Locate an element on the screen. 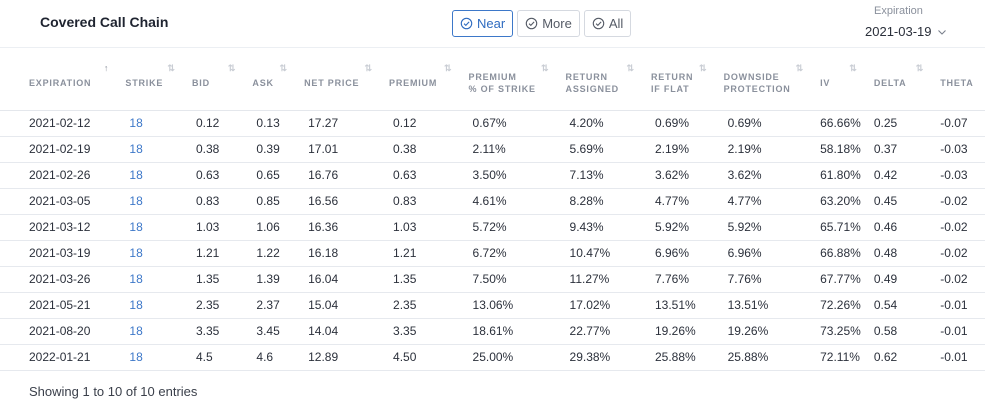 This screenshot has width=985, height=400. table-cell: 0.65 is located at coordinates (265, 175).